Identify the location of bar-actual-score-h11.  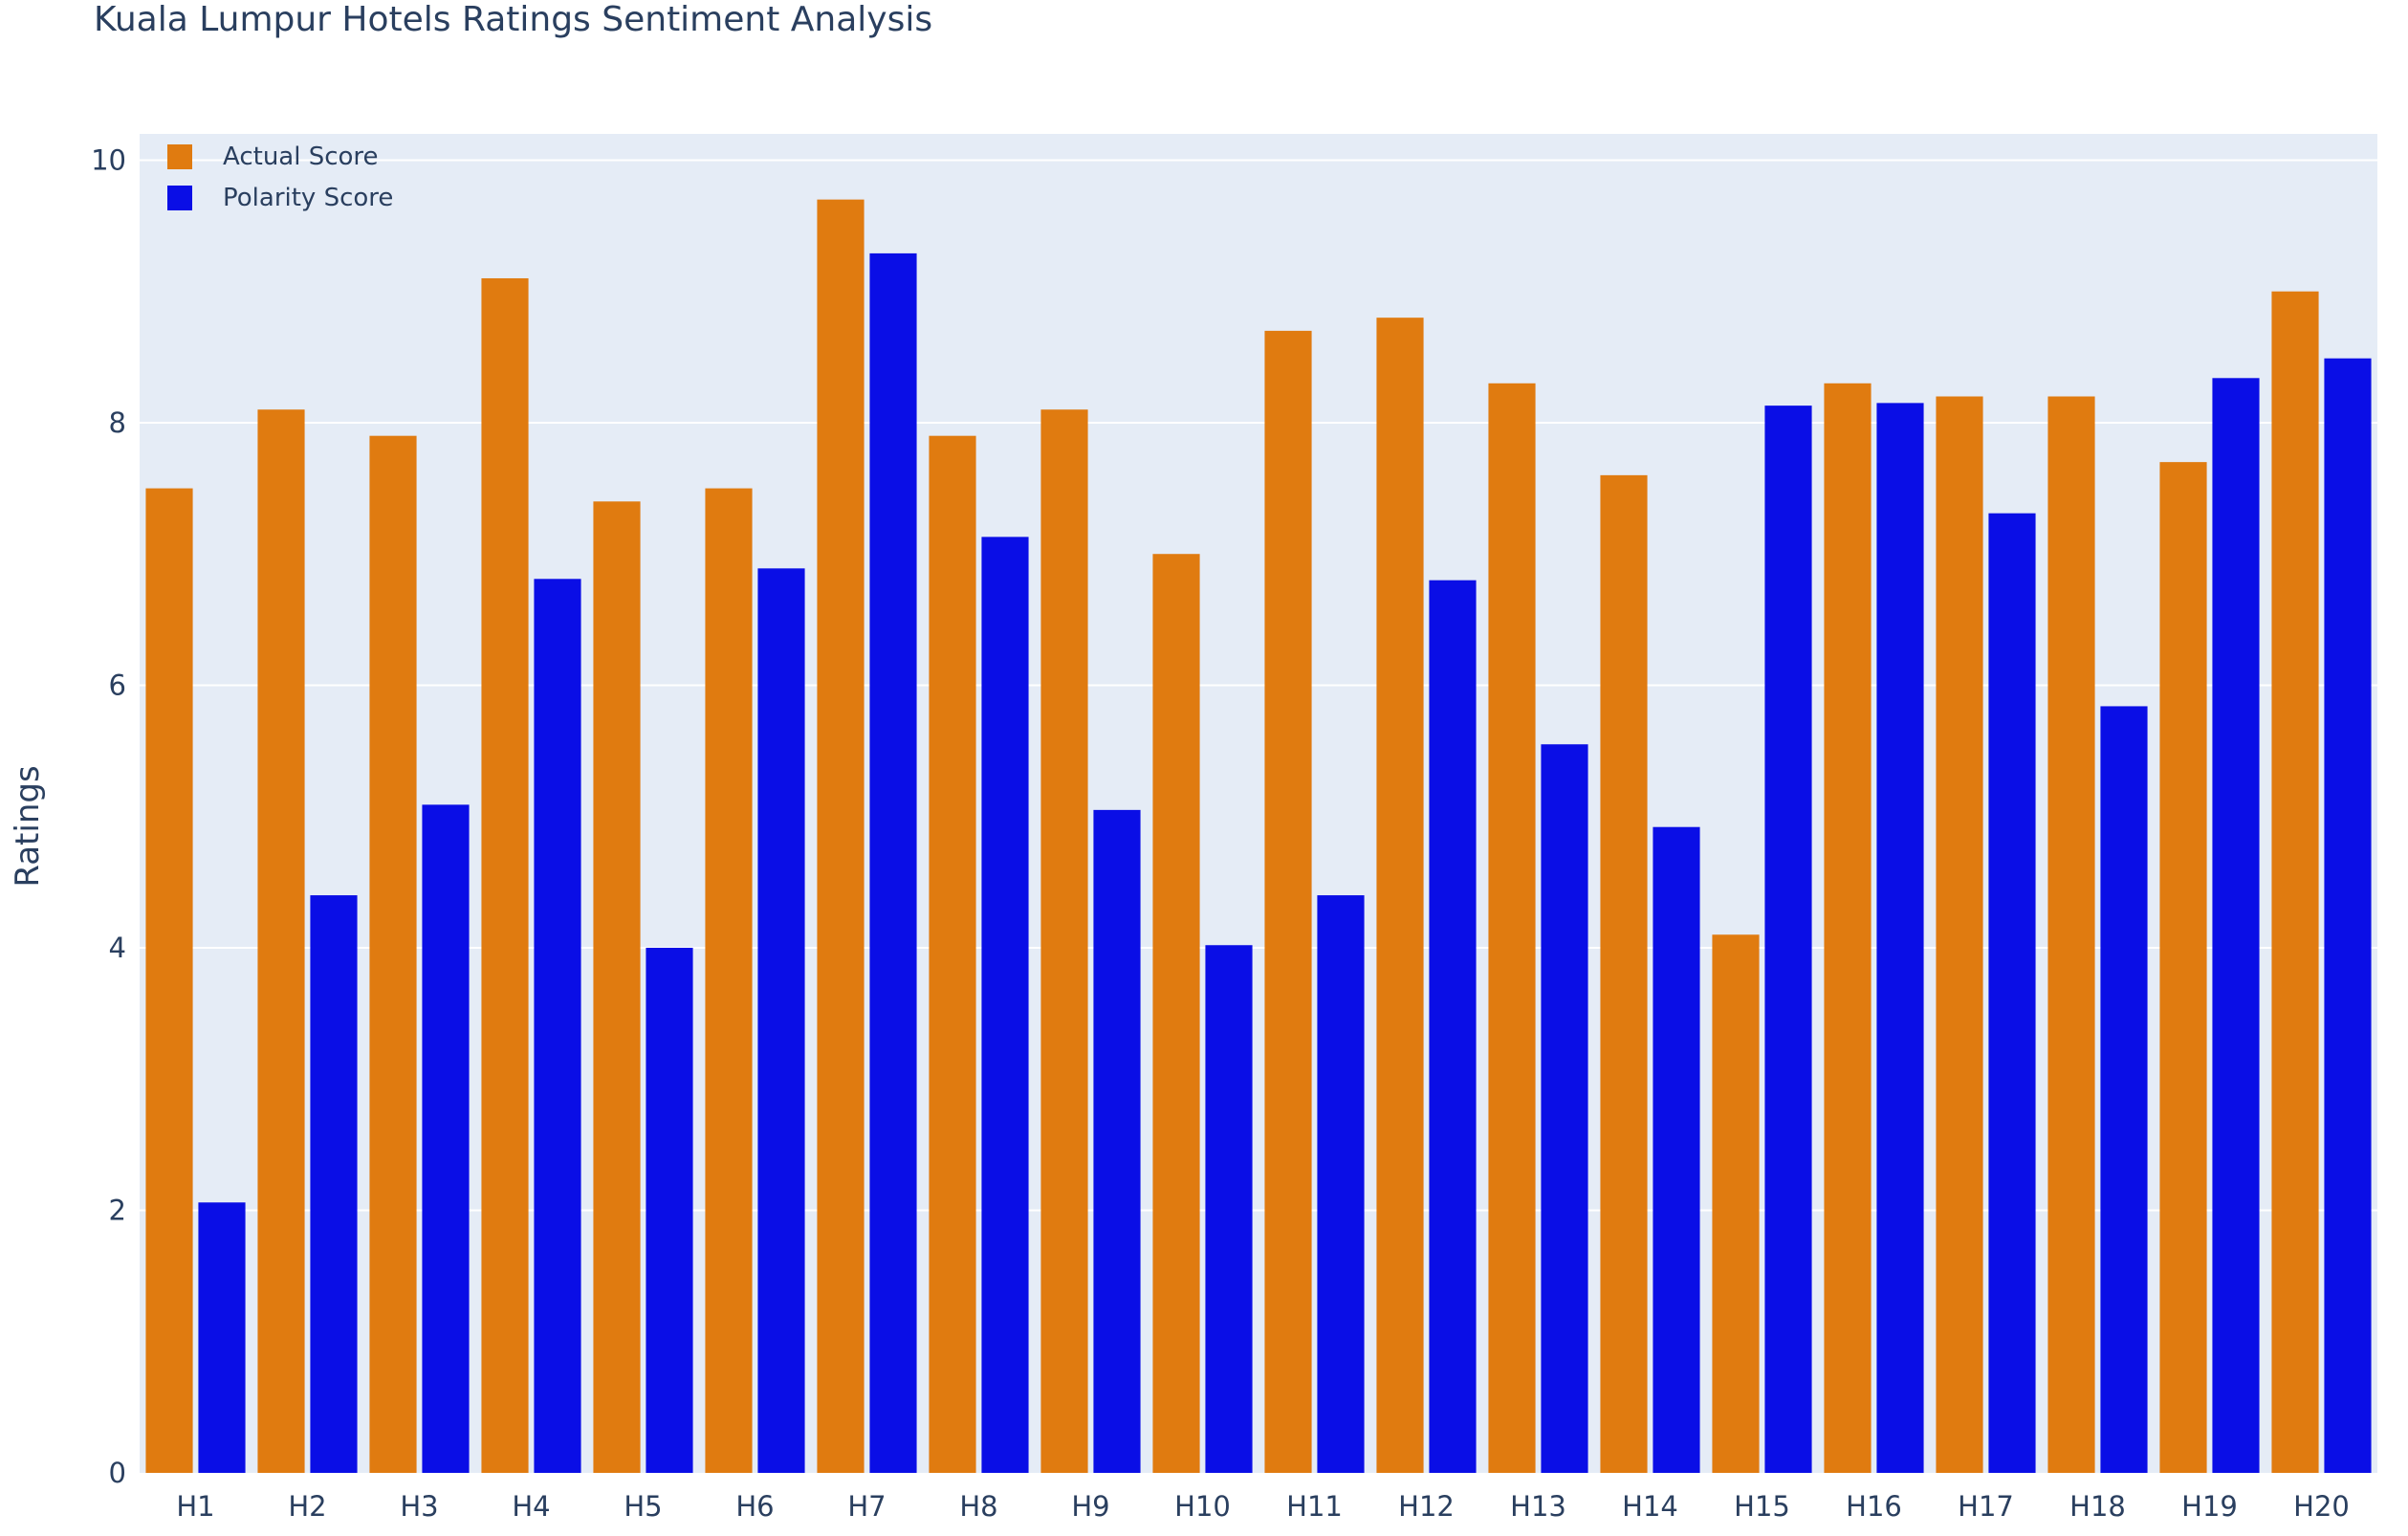
(1288, 902).